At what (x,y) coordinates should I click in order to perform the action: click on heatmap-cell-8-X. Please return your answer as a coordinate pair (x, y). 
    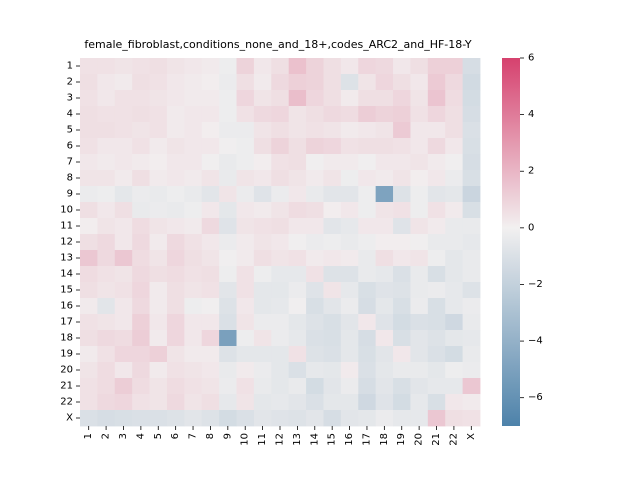
    Looking at the image, I should click on (471, 178).